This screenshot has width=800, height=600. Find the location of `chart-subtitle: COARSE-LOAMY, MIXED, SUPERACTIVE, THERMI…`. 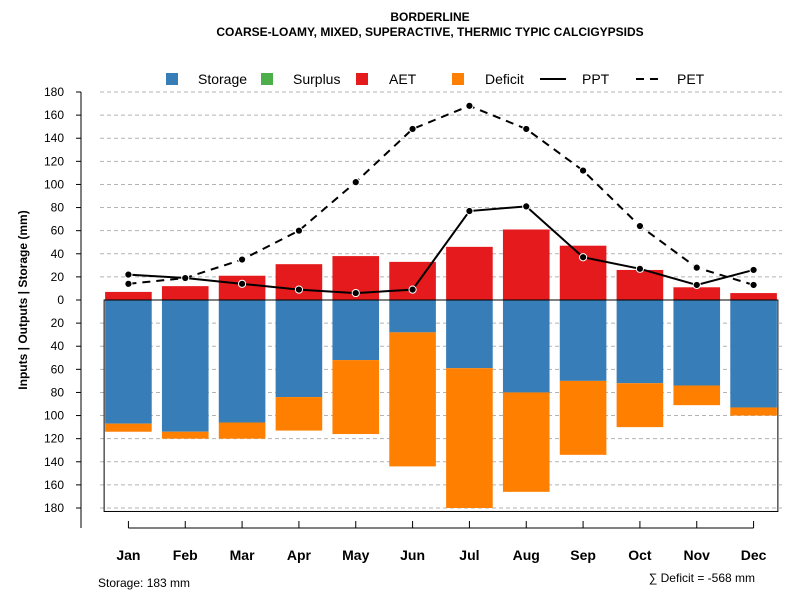

chart-subtitle: COARSE-LOAMY, MIXED, SUPERACTIVE, THERMI… is located at coordinates (429, 32).